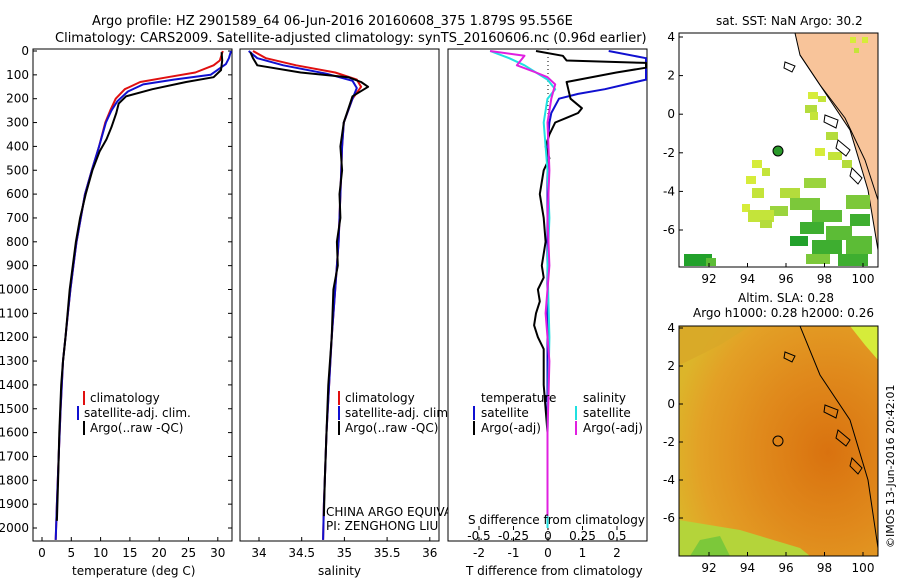  I want to click on s-diff-tick-label: 0, so click(548, 536).